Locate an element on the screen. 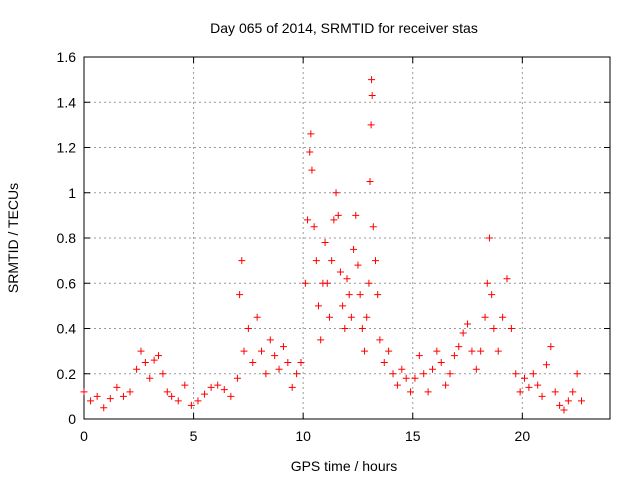 The height and width of the screenshot is (480, 640). y-tick-label: 0.4 is located at coordinates (67, 329).